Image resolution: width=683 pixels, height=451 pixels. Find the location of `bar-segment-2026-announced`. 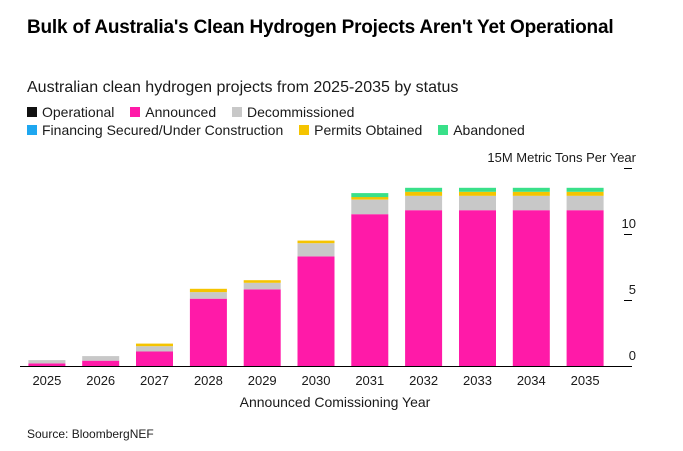

bar-segment-2026-announced is located at coordinates (101, 363).